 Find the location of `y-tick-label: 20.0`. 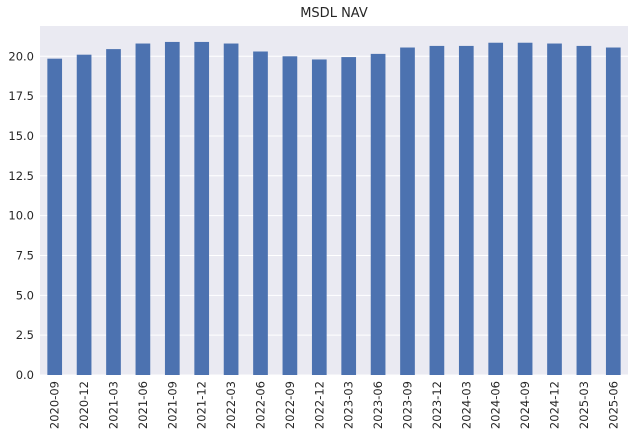

y-tick-label: 20.0 is located at coordinates (21, 56).